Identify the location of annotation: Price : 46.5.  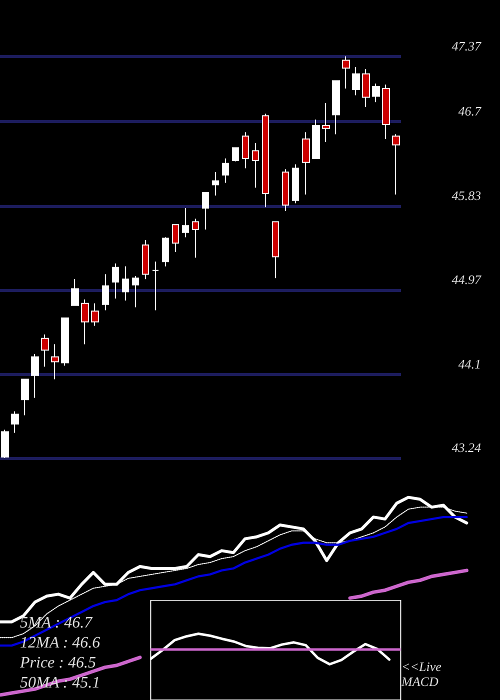
(57, 663).